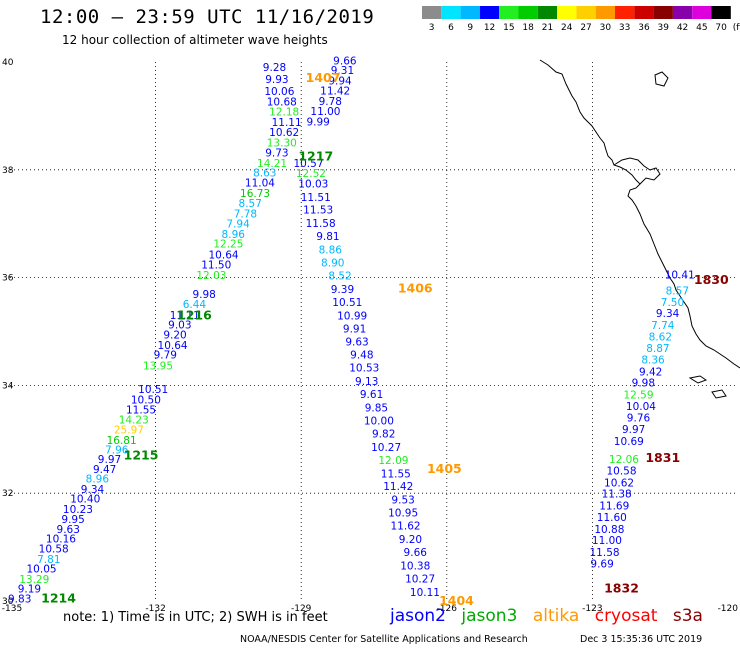 This screenshot has height=650, width=740. What do you see at coordinates (406, 527) in the screenshot?
I see `wave-height-value: 11.62` at bounding box center [406, 527].